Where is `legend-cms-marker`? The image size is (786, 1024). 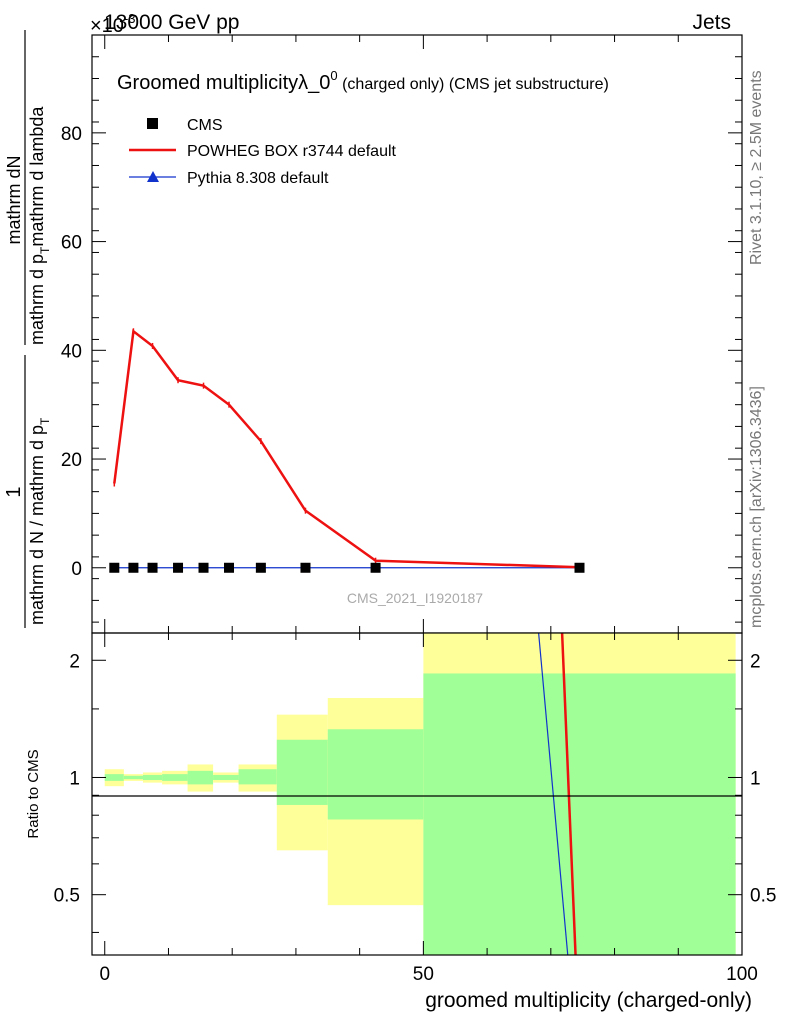 legend-cms-marker is located at coordinates (152, 123).